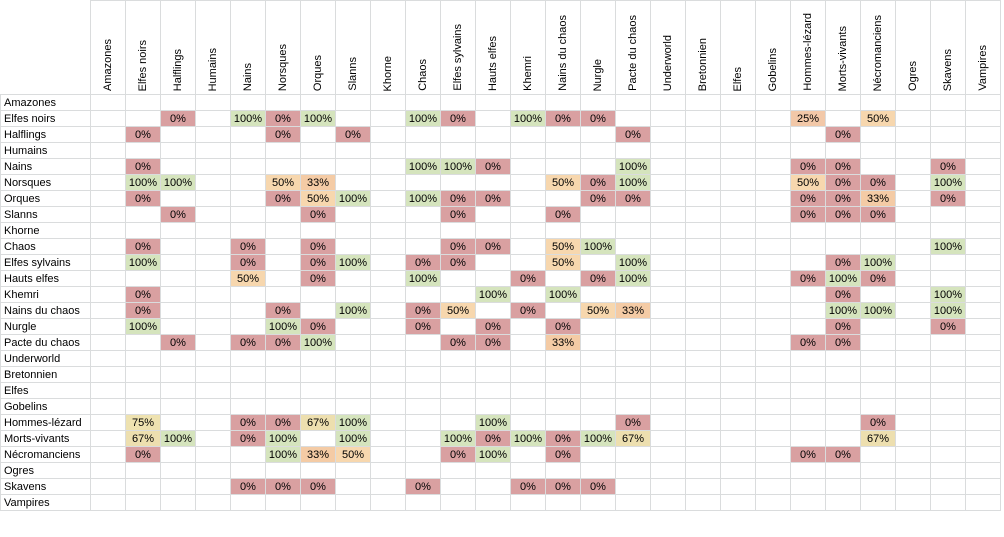 The image size is (1004, 537). What do you see at coordinates (45, 102) in the screenshot?
I see `row-label: Amazones` at bounding box center [45, 102].